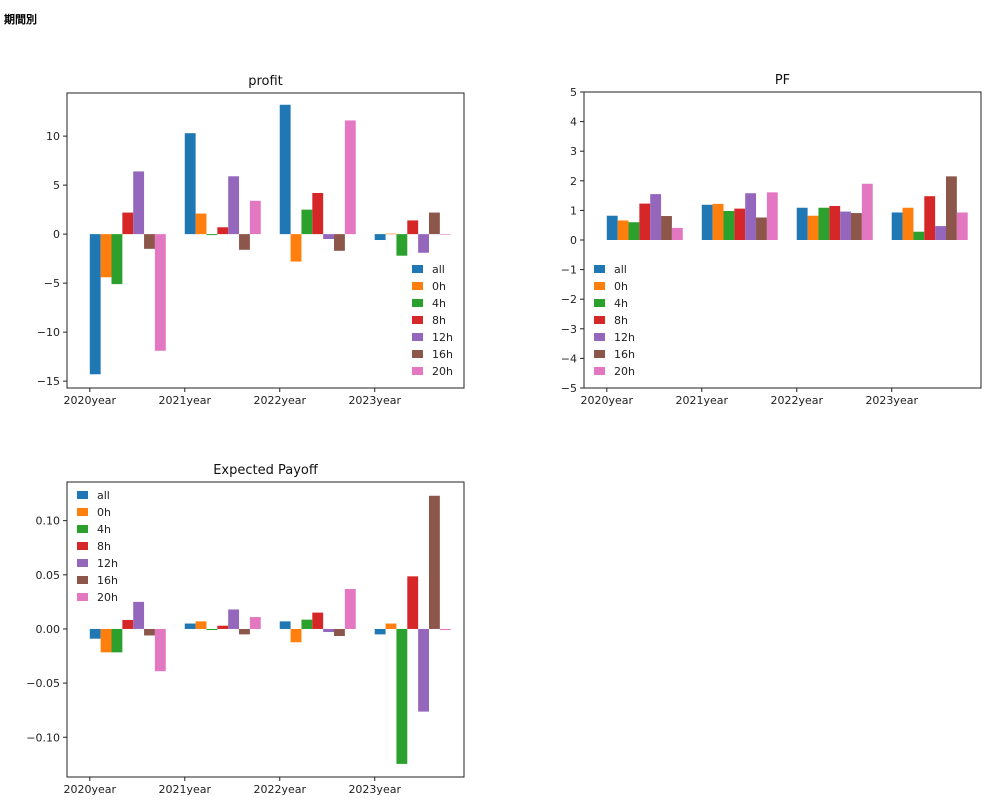  What do you see at coordinates (569, 358) in the screenshot?
I see `y-tick-label: −4` at bounding box center [569, 358].